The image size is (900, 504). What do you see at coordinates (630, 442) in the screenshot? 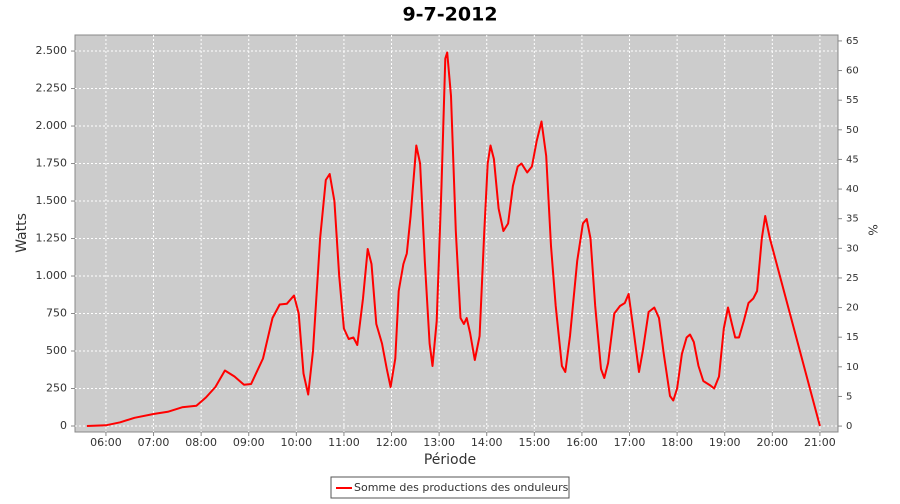
I see `x-tick-label: 17:00` at bounding box center [630, 442].